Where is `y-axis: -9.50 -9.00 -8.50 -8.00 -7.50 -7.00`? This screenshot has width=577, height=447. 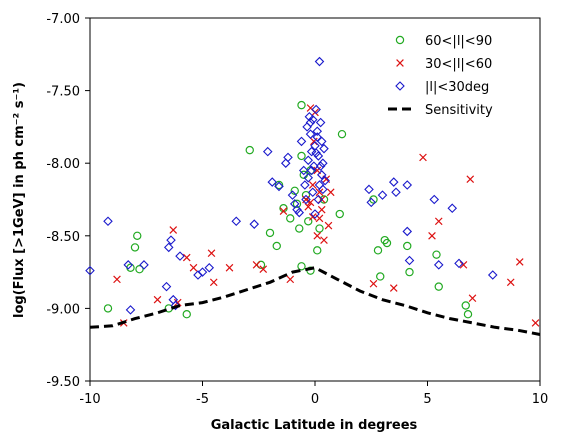 y-axis: -9.50 -9.00 -8.50 -8.00 -7.50 -7.00 is located at coordinates (68, 201).